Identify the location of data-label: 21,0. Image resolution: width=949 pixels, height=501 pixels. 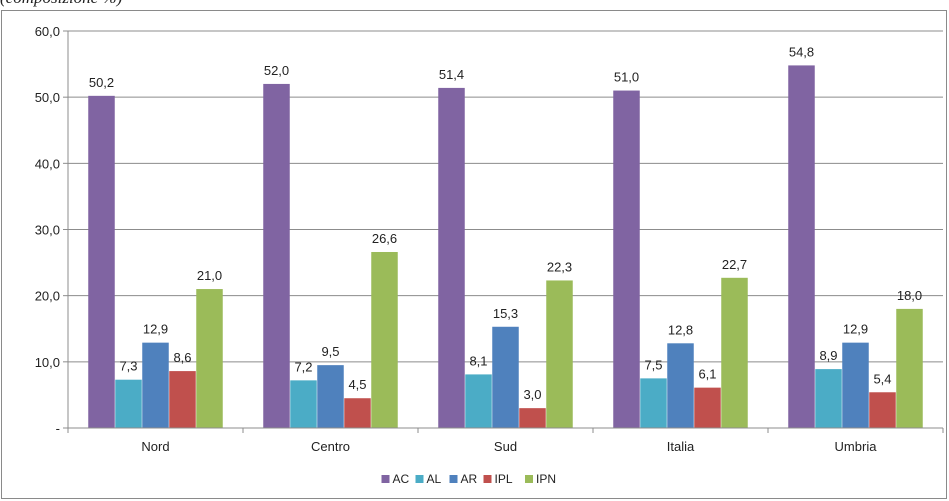
(209, 275).